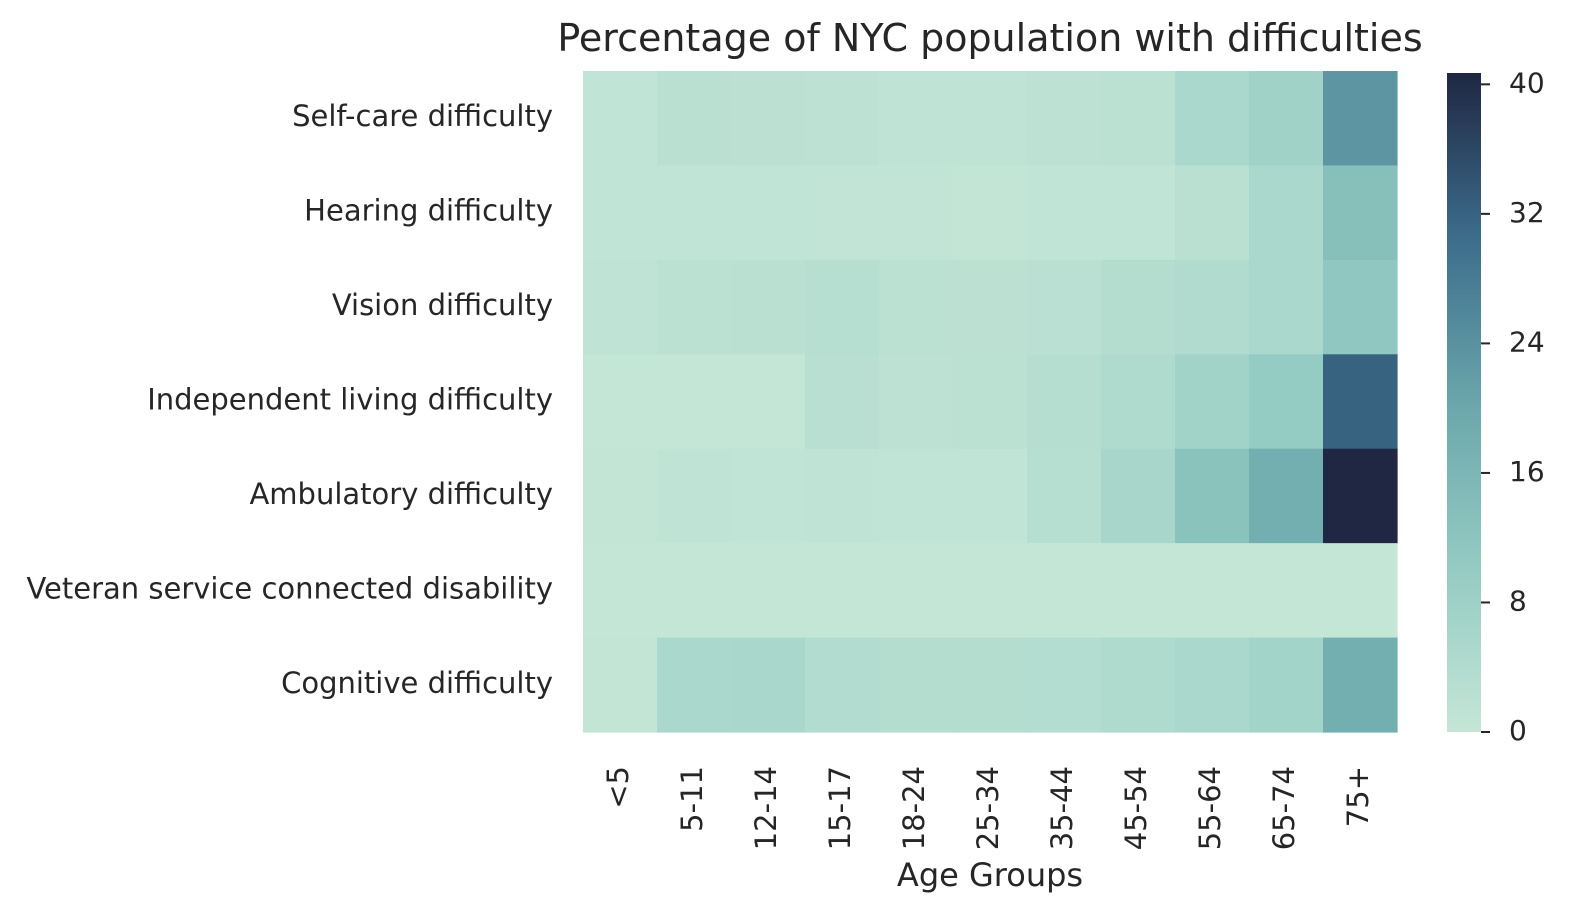 The image size is (1577, 906). What do you see at coordinates (840, 808) in the screenshot?
I see `x-tick-label: 15-17` at bounding box center [840, 808].